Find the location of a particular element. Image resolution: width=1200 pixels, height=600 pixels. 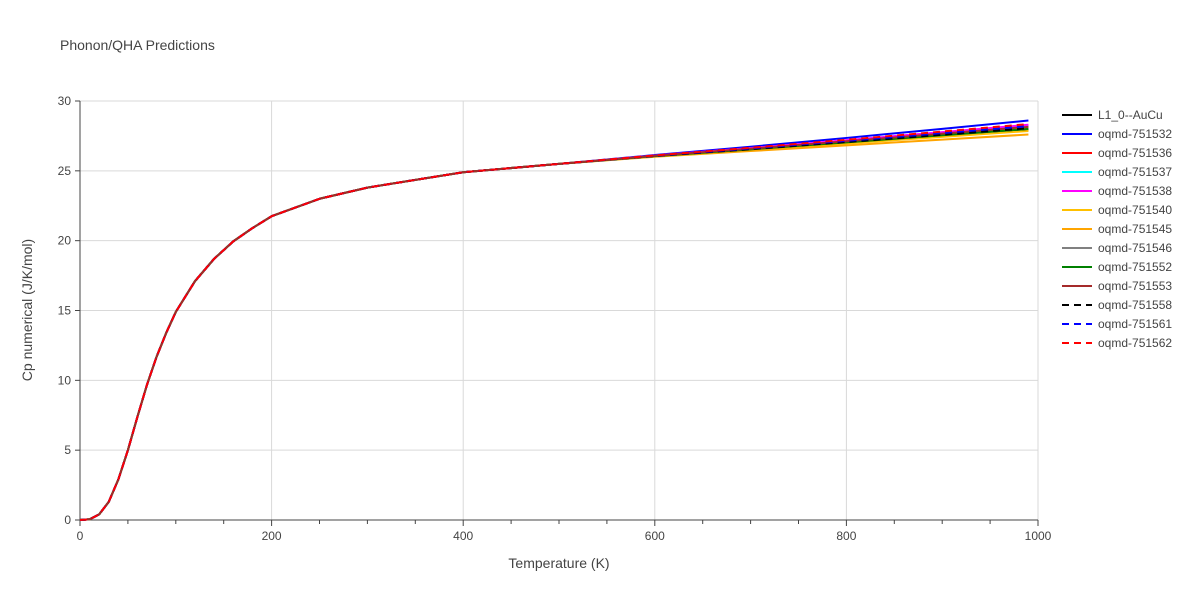

legend-item: L1_0--AuCu is located at coordinates (1112, 115).